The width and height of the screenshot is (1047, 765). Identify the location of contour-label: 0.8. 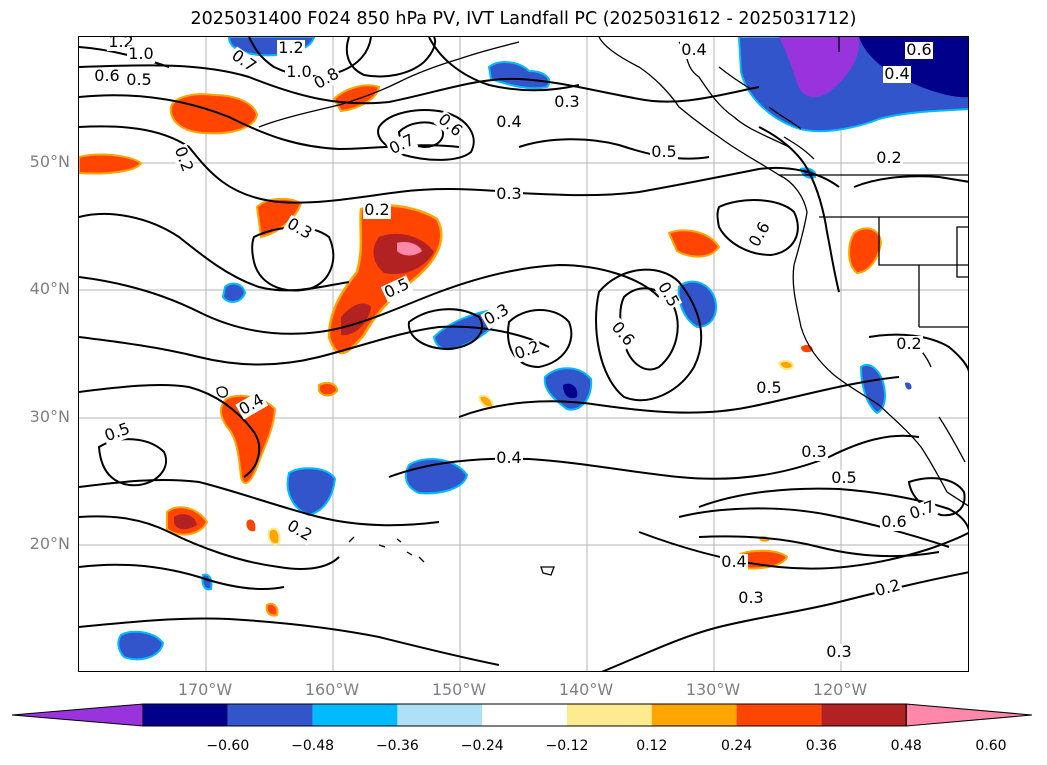
(326, 78).